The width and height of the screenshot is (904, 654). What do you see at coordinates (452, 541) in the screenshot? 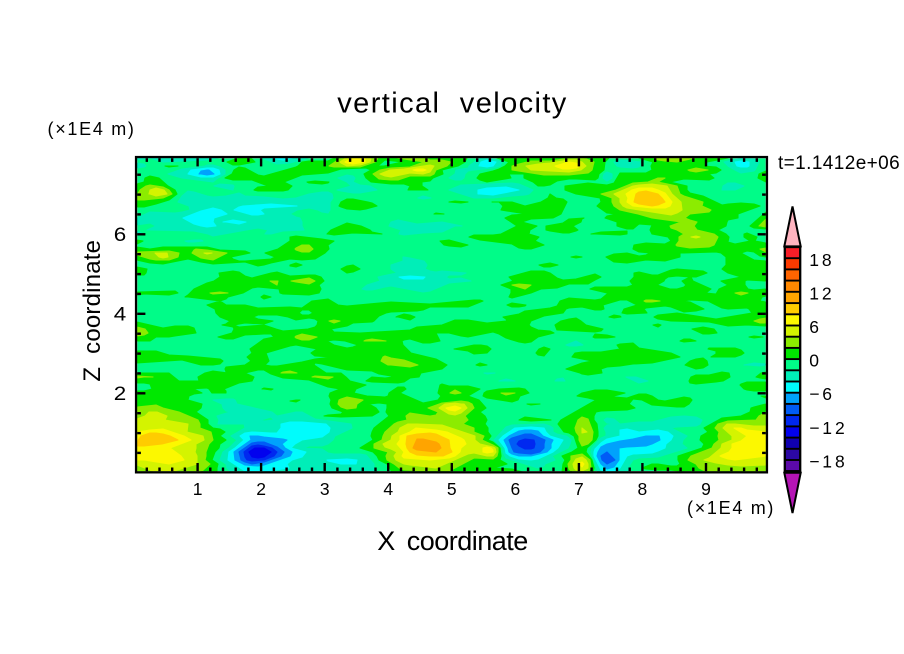
I see `svg-text: X coordinate` at bounding box center [452, 541].